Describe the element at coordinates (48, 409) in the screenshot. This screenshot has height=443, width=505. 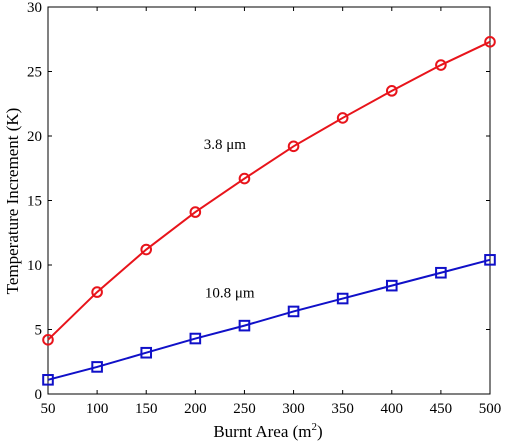
I see `x-tick-label: 50` at that location.